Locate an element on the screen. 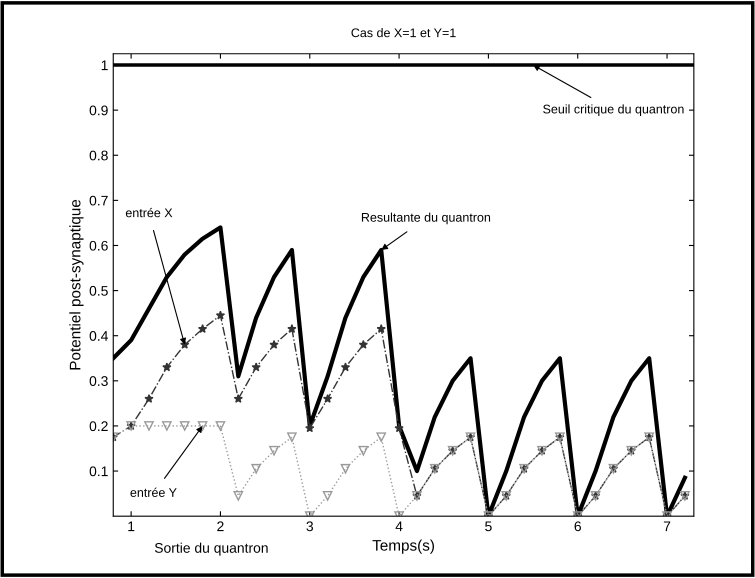 The image size is (755, 578). y-tick-label: 0.5 is located at coordinates (99, 291).